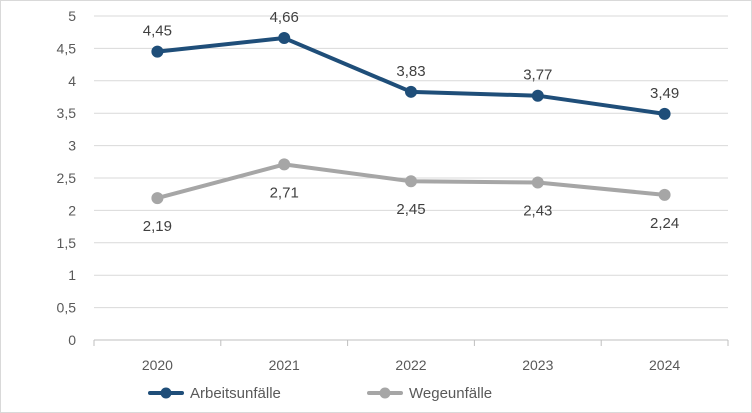  What do you see at coordinates (72, 146) in the screenshot?
I see `y-tick-label: 3` at bounding box center [72, 146].